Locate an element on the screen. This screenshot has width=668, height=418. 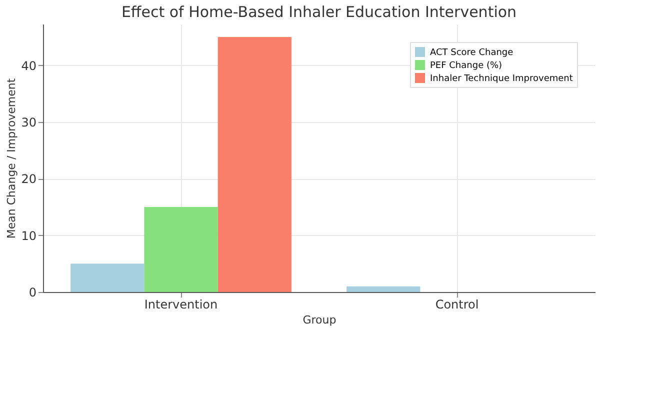
chart-title: Effect of Home-Based Inhaler Education Intervention is located at coordinates (319, 12).